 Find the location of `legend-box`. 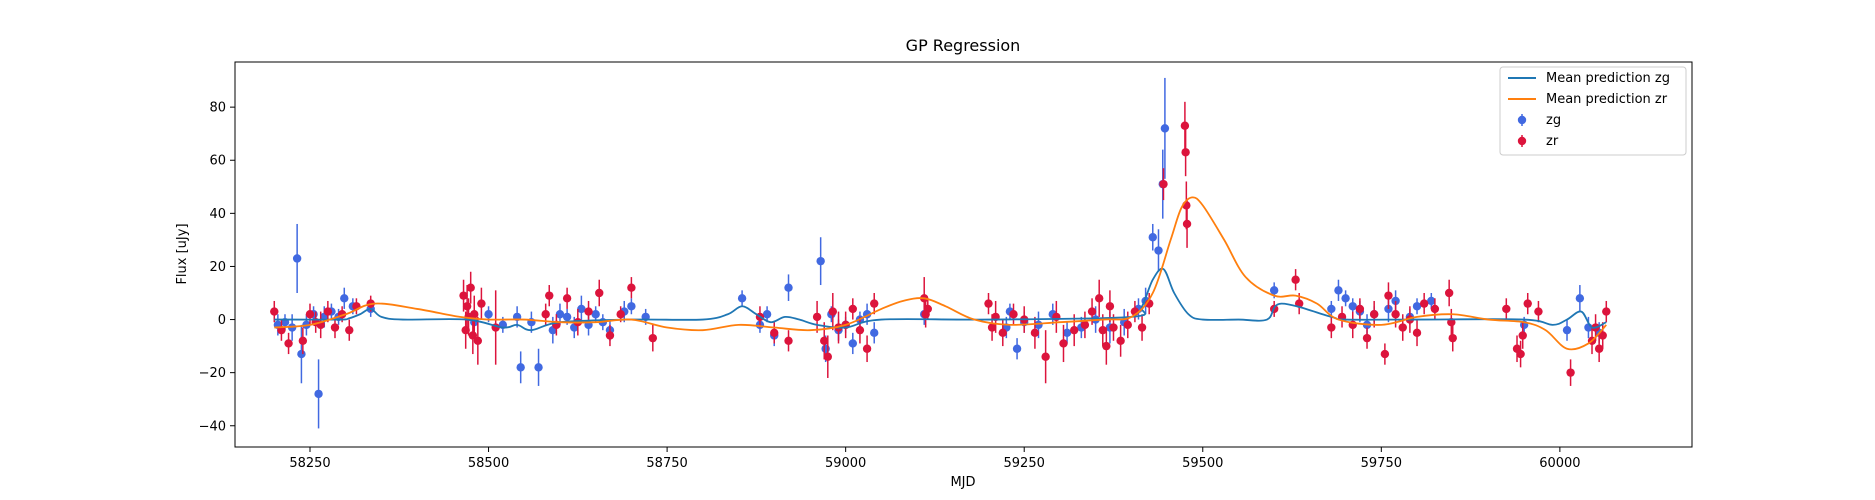

legend-box is located at coordinates (1593, 111).